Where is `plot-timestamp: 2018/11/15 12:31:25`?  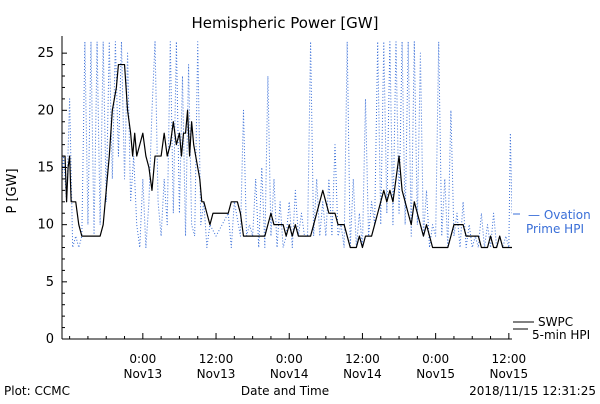
plot-timestamp: 2018/11/15 12:31:25 is located at coordinates (532, 391).